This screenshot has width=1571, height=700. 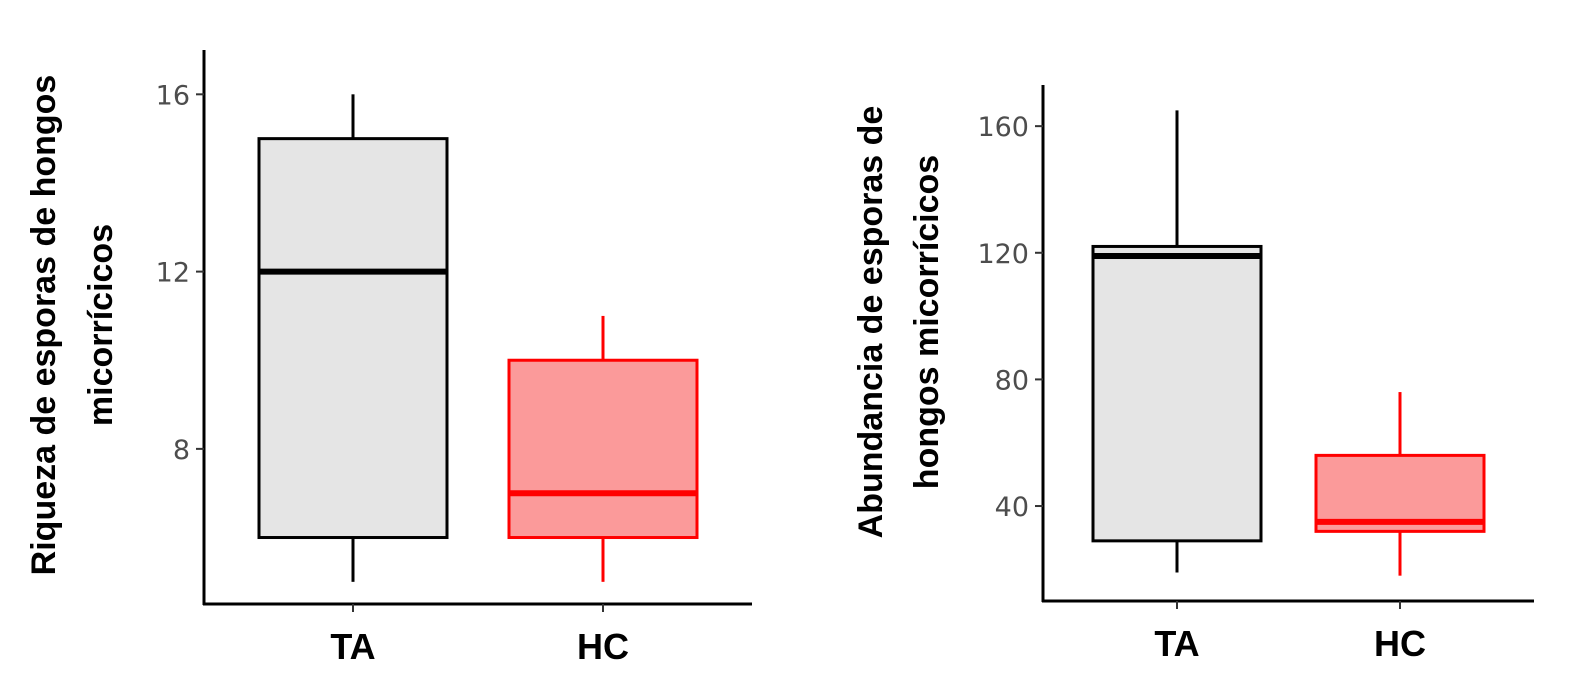 What do you see at coordinates (1003, 254) in the screenshot?
I see `y-tick-label: 120` at bounding box center [1003, 254].